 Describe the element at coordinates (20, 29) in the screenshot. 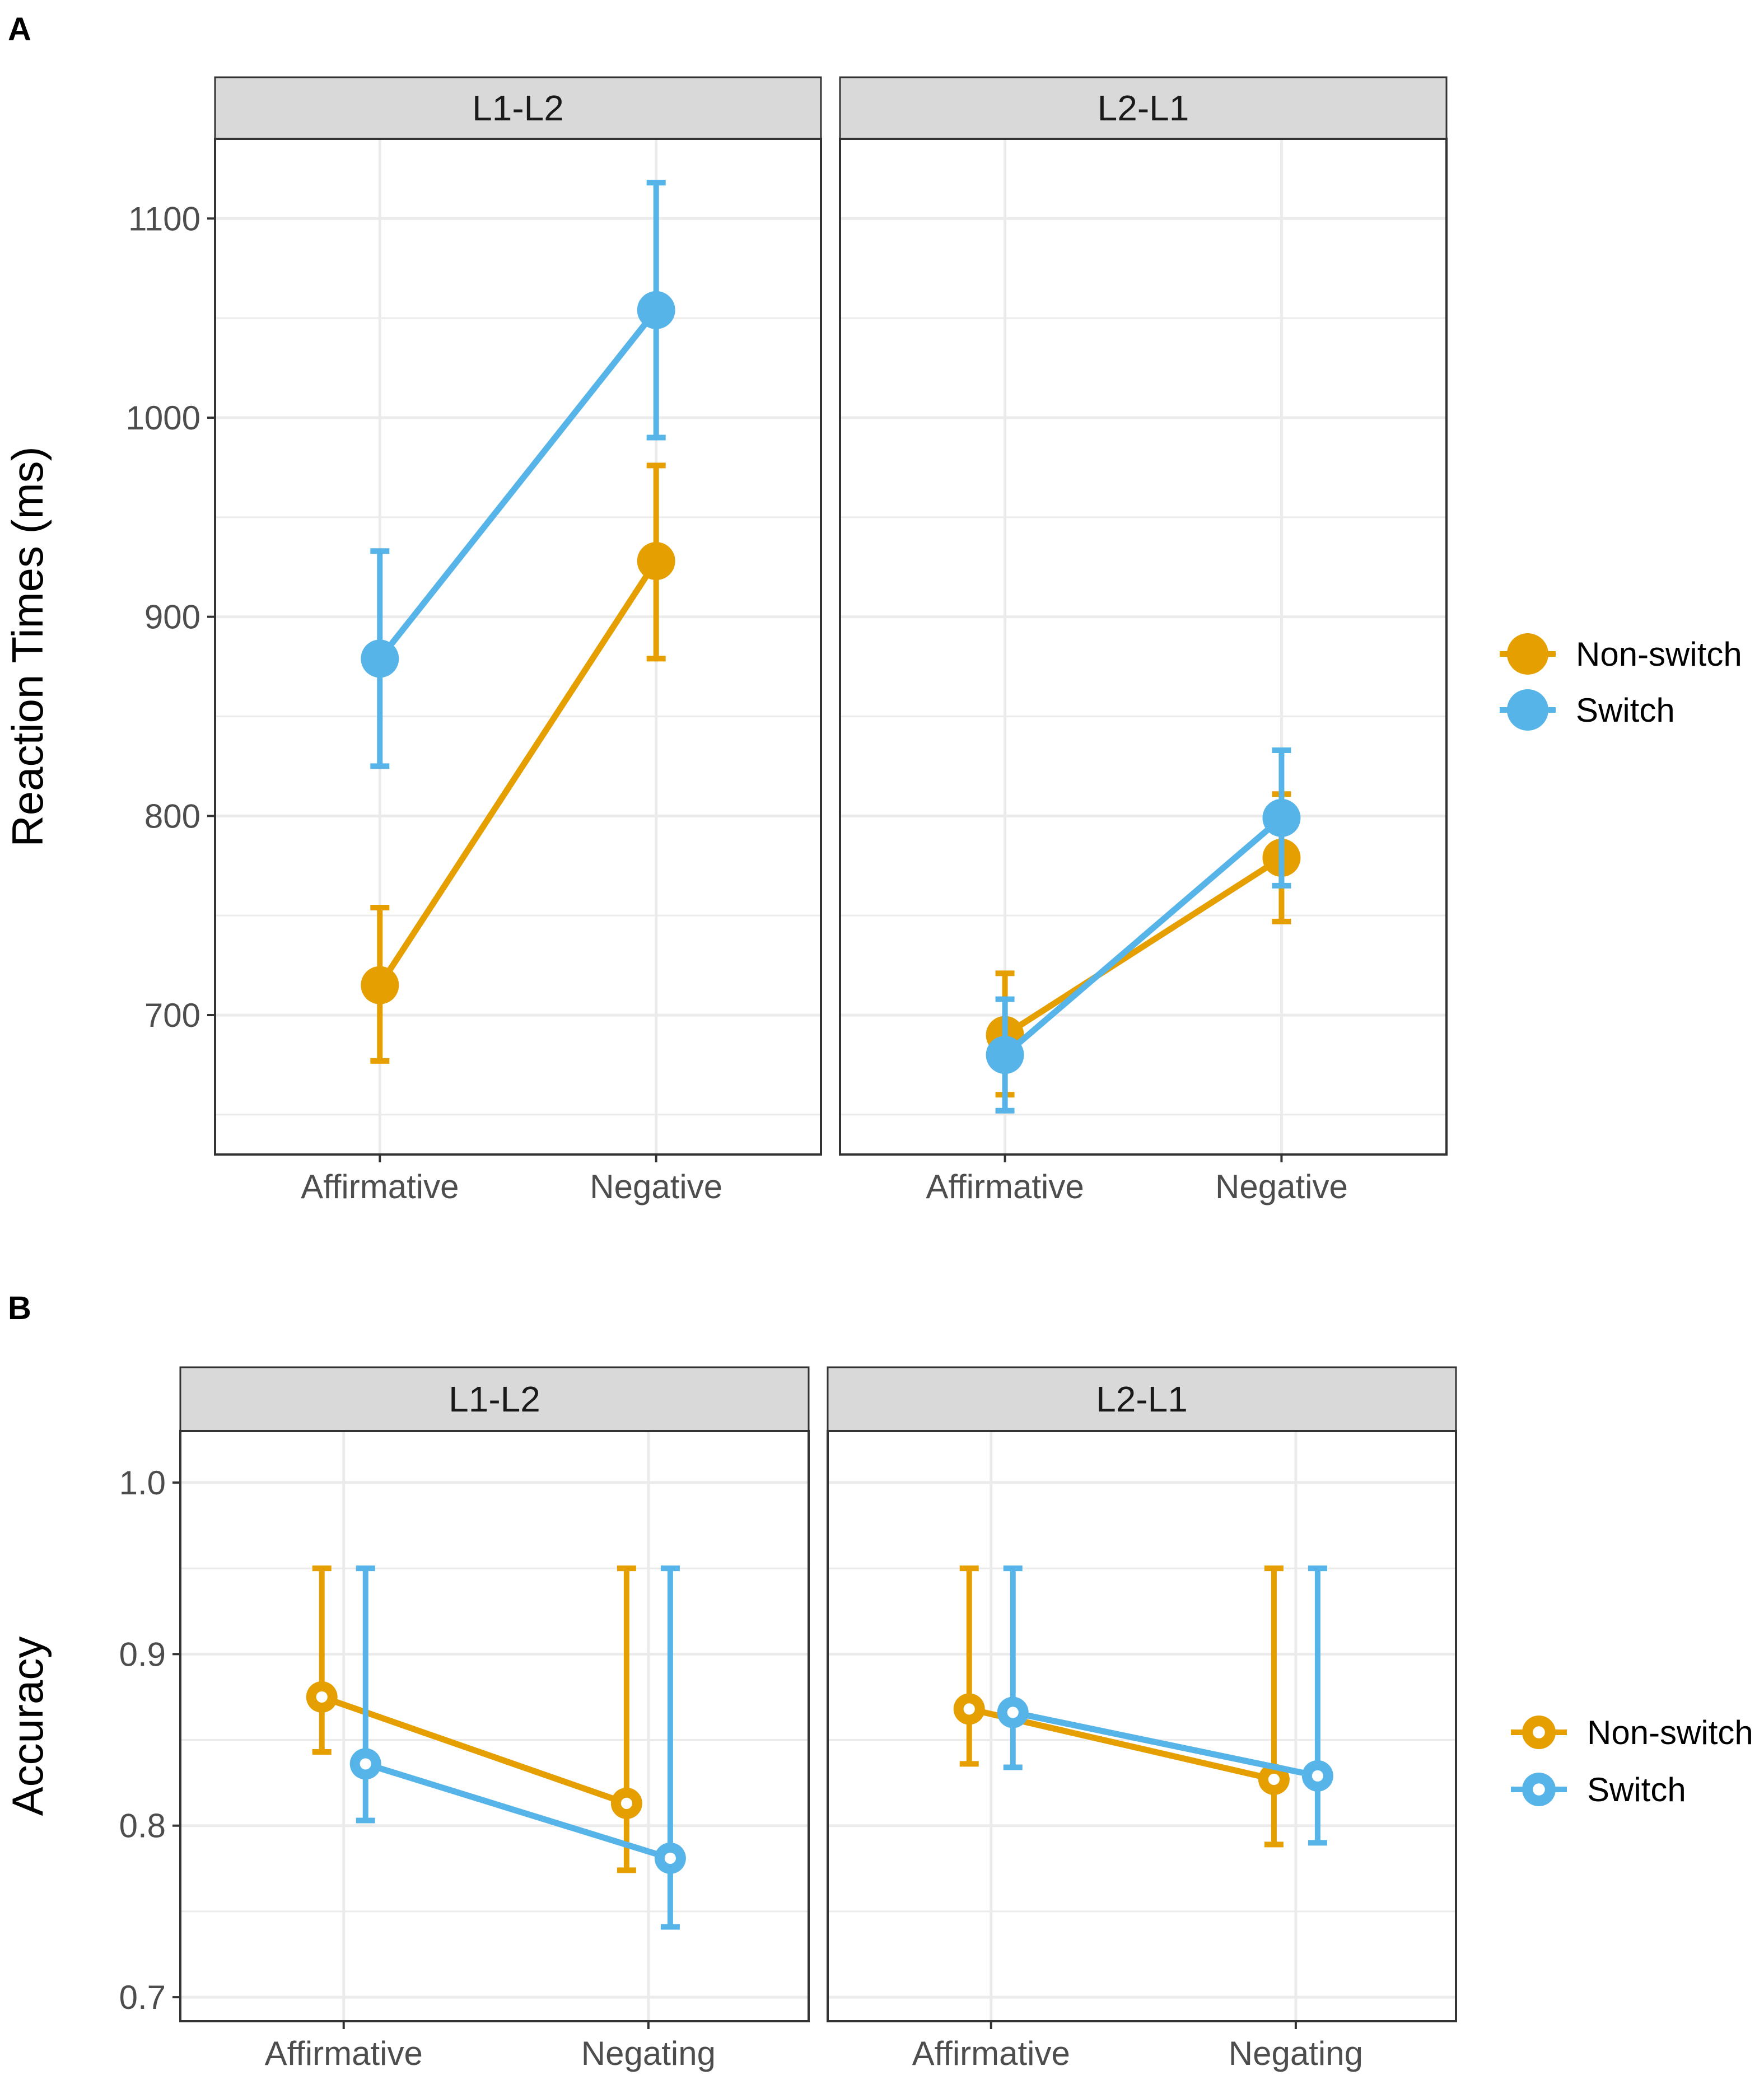

I see `panel-letter: A` at that location.